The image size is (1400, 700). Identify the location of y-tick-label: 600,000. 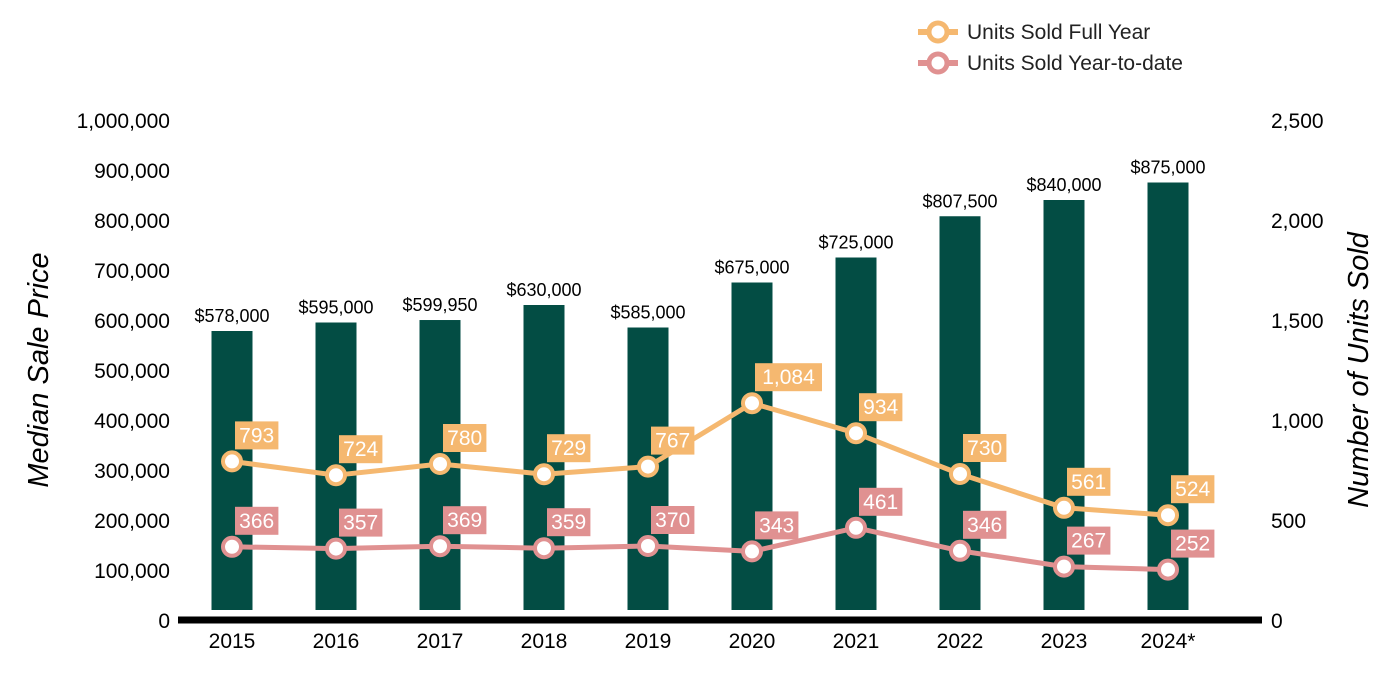
(132, 321).